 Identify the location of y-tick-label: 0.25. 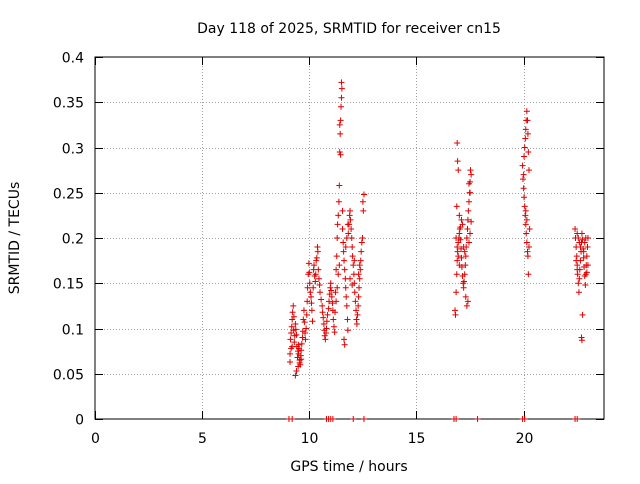
(68, 195).